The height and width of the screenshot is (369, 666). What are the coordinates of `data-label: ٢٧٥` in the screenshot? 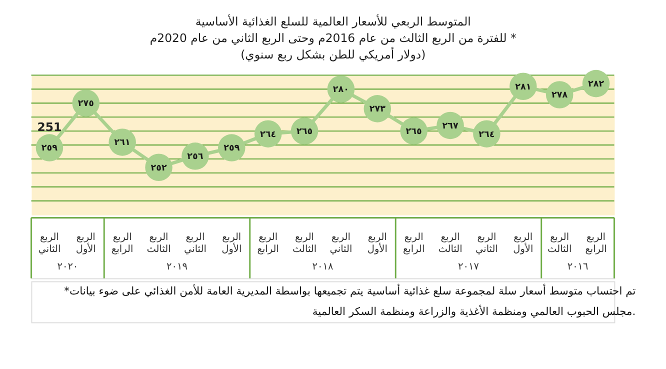 It's located at (86, 104).